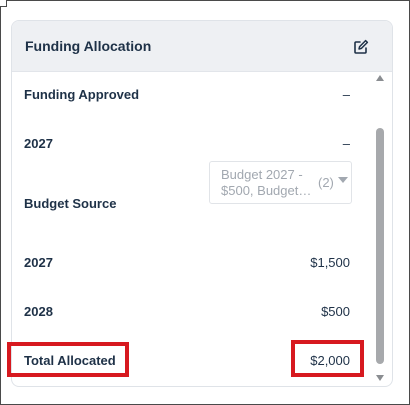 This screenshot has width=410, height=405. What do you see at coordinates (70, 203) in the screenshot?
I see `row-label: Budget Source` at bounding box center [70, 203].